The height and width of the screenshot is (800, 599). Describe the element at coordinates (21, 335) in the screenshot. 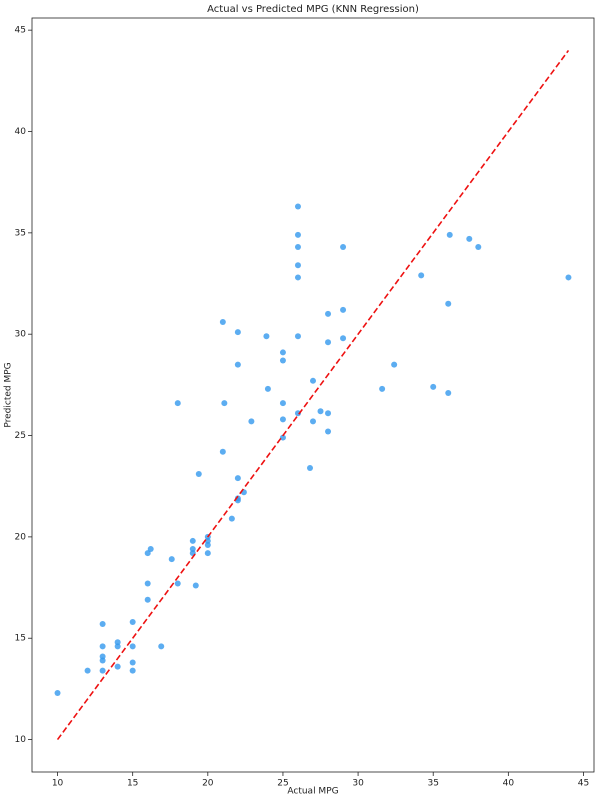

I see `y-tick-label: 30` at that location.